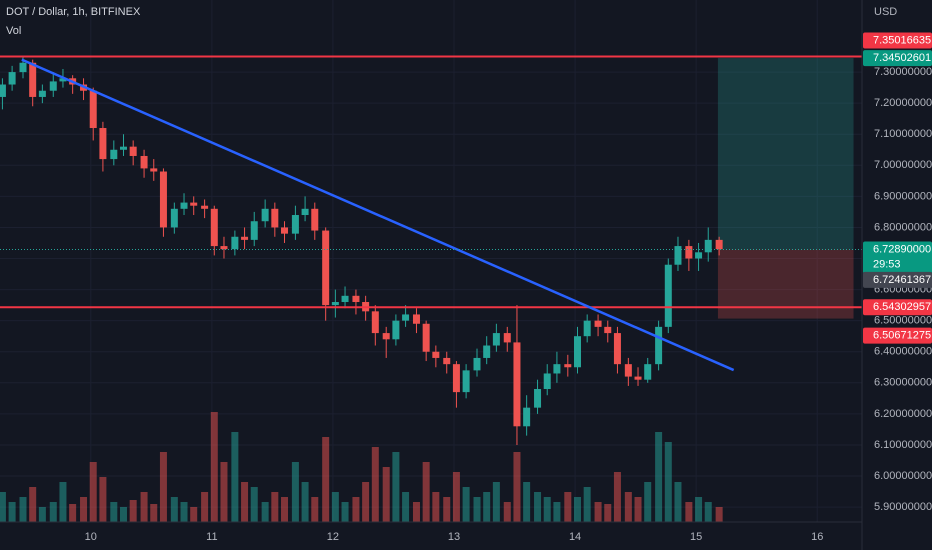 This screenshot has width=932, height=550. I want to click on x-tick-label: 13, so click(454, 537).